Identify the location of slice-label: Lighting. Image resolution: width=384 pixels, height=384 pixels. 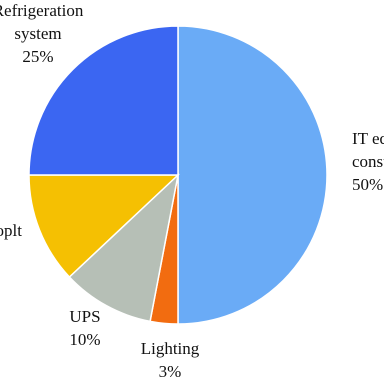
(170, 348).